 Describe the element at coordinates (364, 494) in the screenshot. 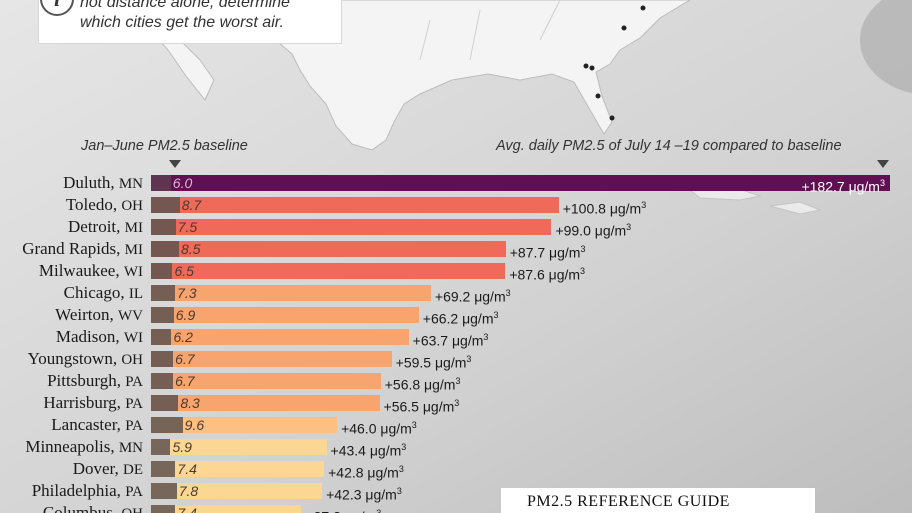

I see `delta-value-label: +42.3 μg/m3` at that location.